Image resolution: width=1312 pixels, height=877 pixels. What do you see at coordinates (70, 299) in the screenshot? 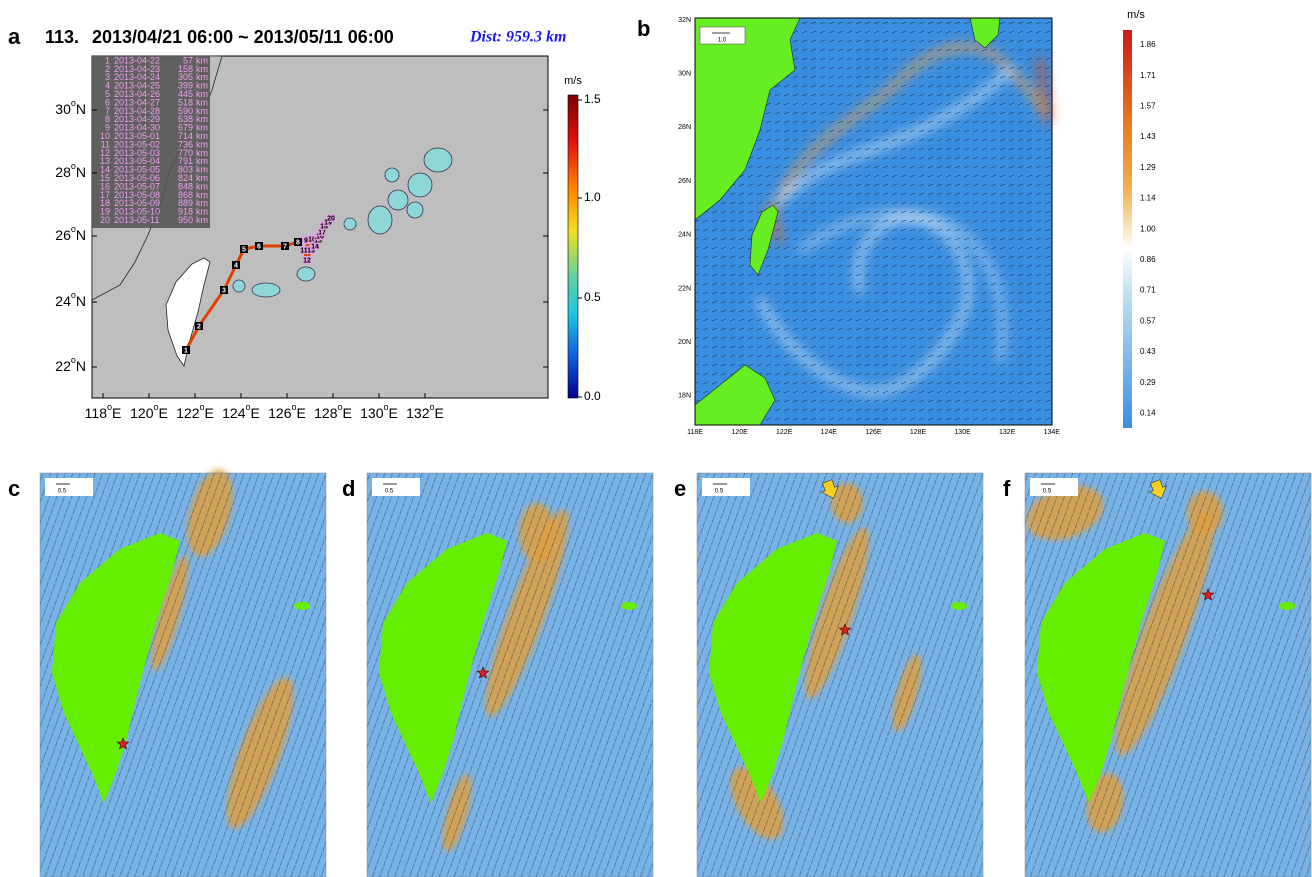
I see `axis-label: 24oN` at bounding box center [70, 299].